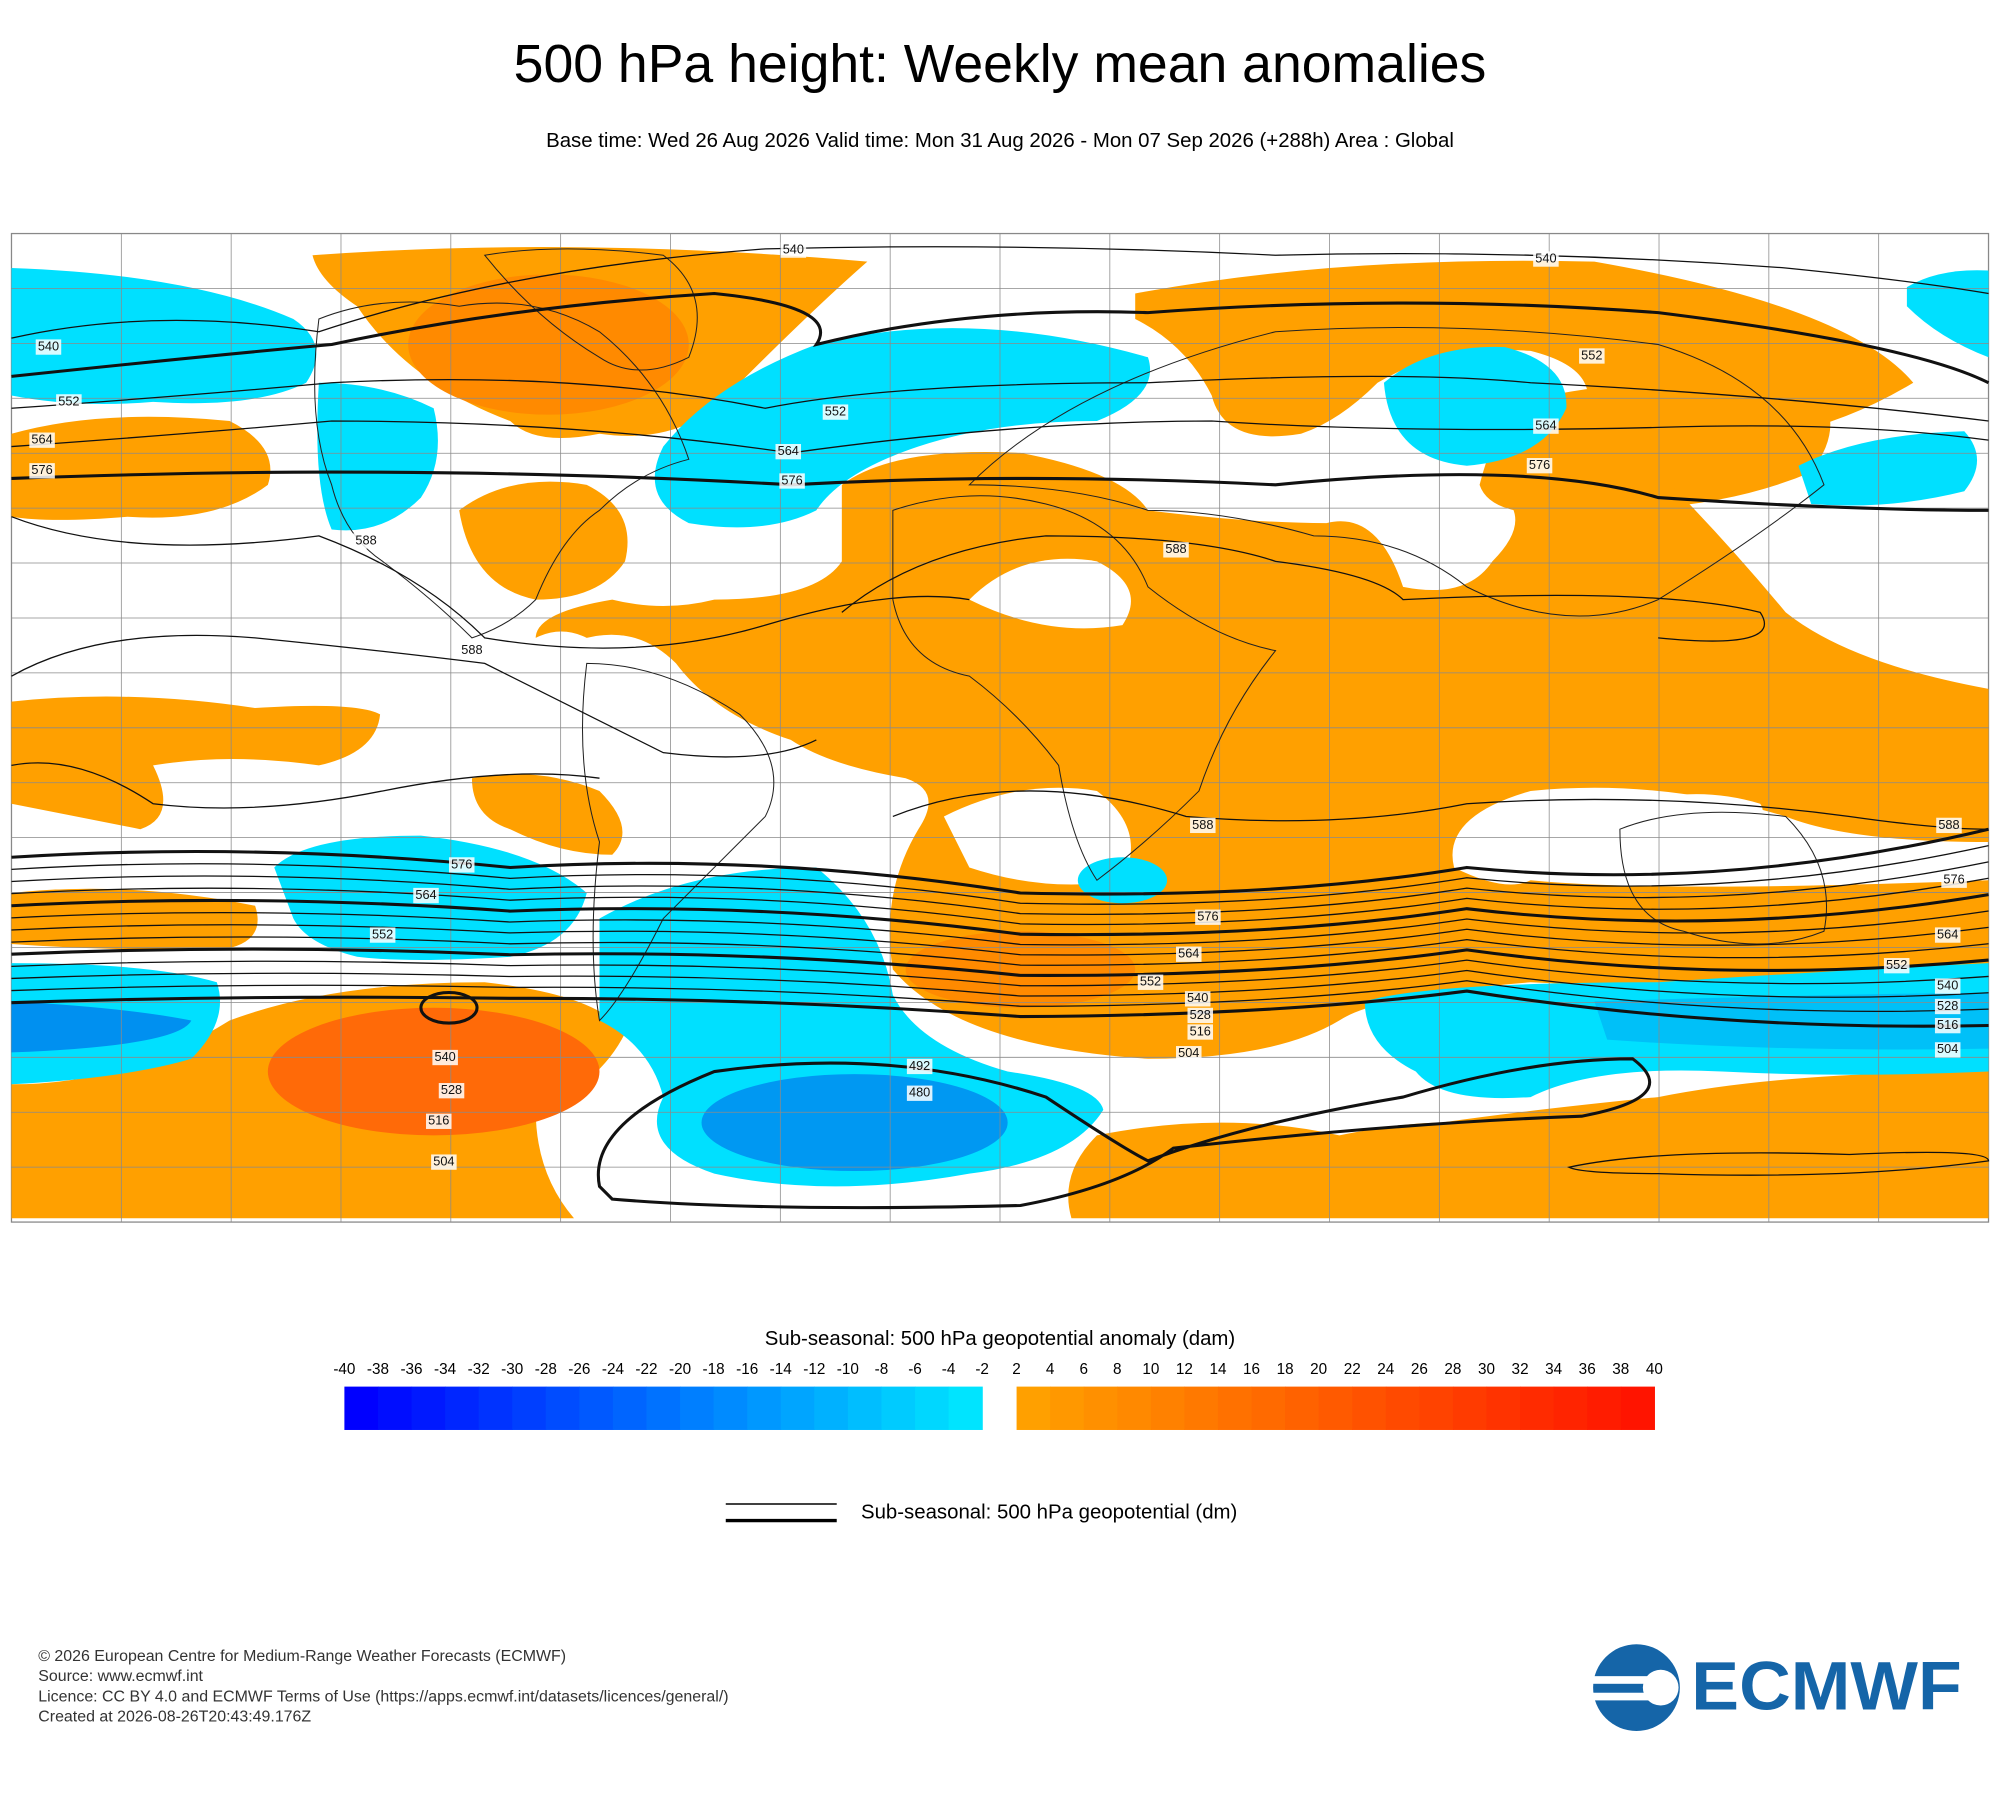  What do you see at coordinates (479, 1369) in the screenshot?
I see `colorbar-tick-label: -32` at bounding box center [479, 1369].